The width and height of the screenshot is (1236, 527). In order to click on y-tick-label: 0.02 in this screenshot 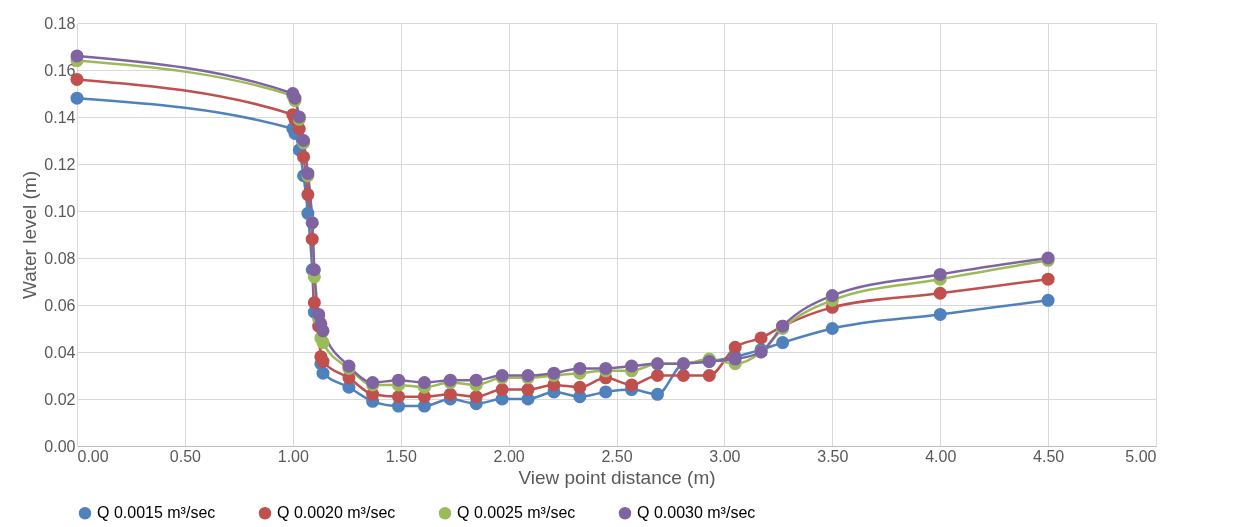, I will do `click(60, 399)`.